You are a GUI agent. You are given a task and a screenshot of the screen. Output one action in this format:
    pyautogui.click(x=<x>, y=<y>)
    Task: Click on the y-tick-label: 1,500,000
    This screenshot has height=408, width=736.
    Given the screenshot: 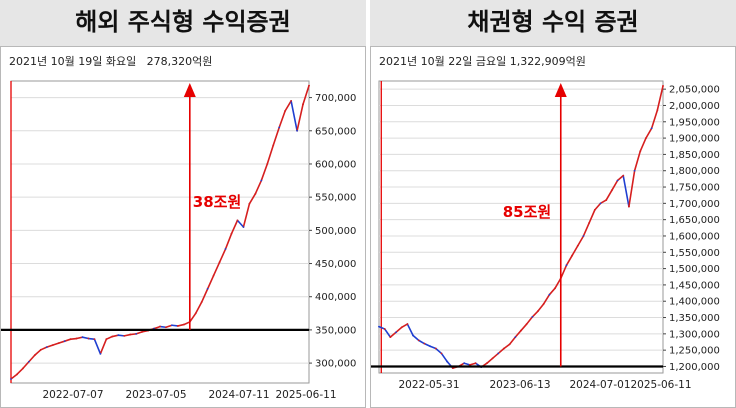 What is the action you would take?
    pyautogui.click(x=694, y=269)
    